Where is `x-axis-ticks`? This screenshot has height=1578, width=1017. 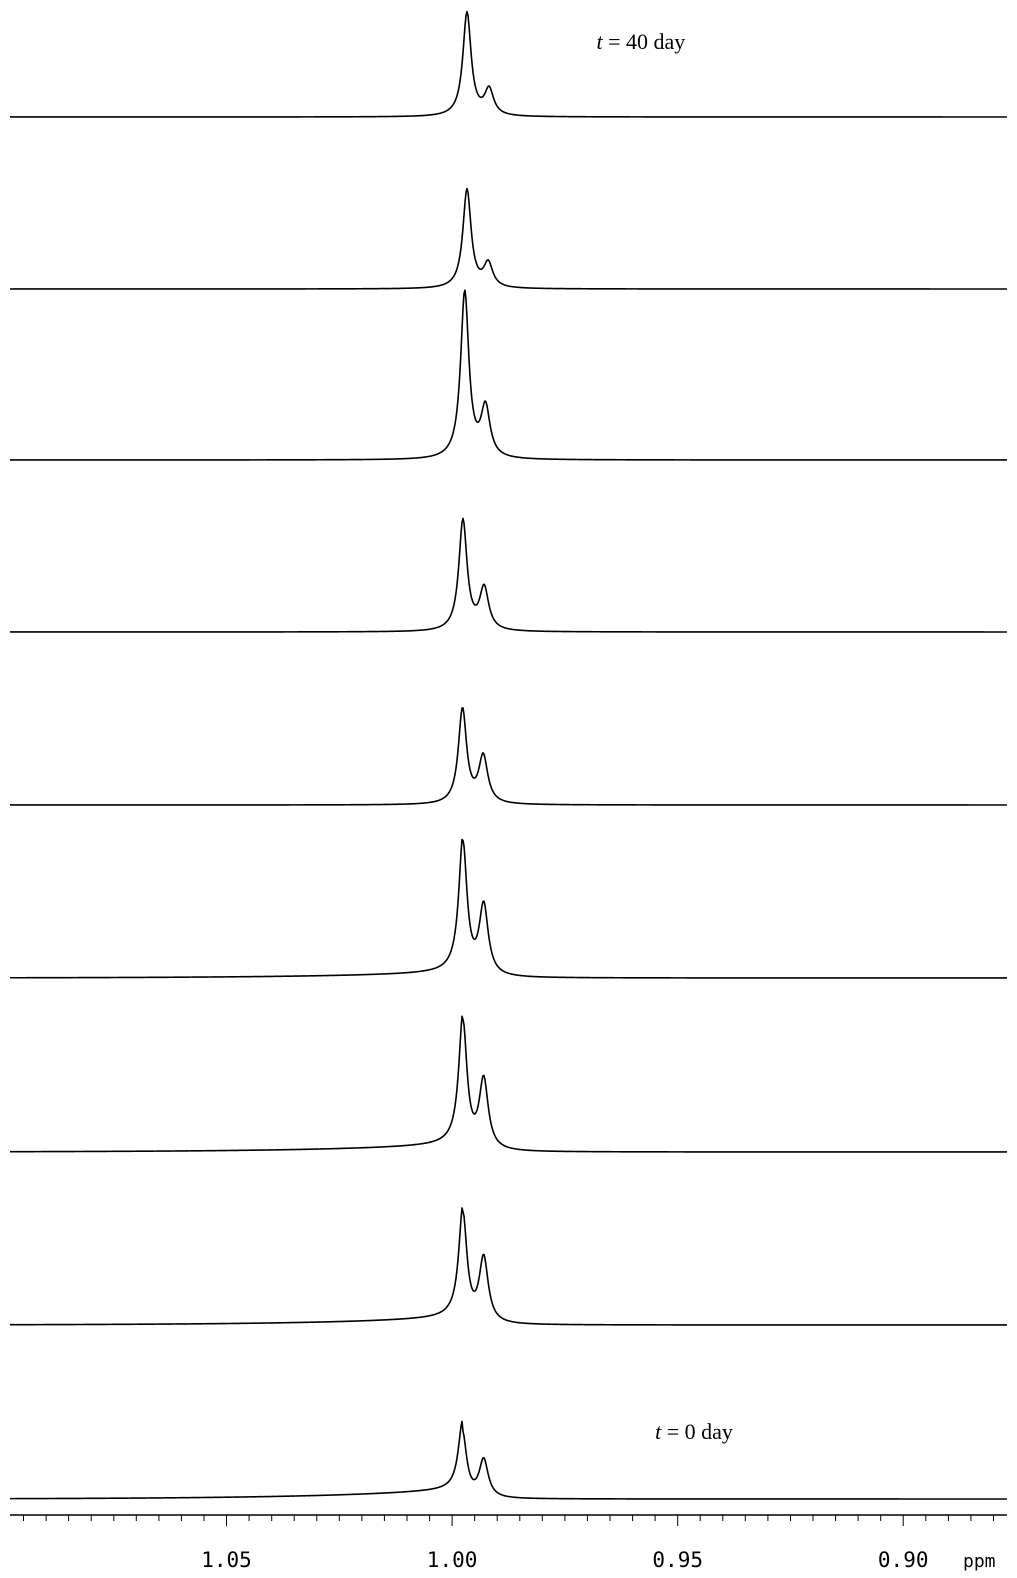 x-axis-ticks is located at coordinates (508, 1520).